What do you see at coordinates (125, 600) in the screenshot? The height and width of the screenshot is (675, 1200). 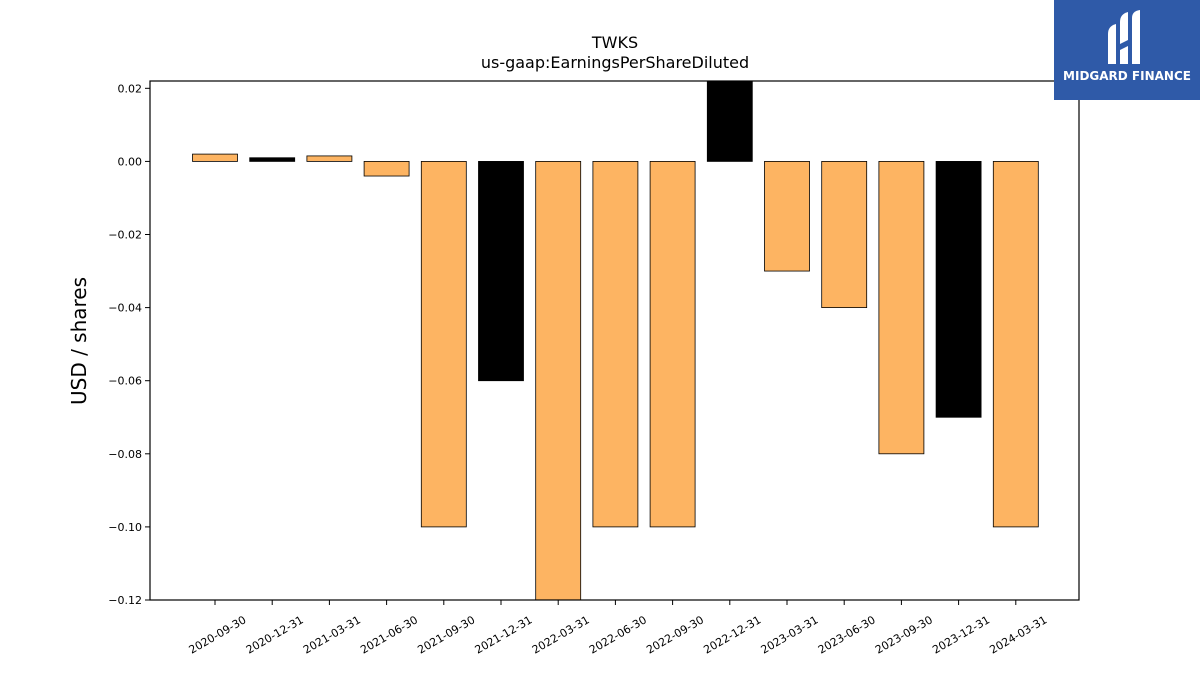 I see `y-tick-label: −0.12` at bounding box center [125, 600].